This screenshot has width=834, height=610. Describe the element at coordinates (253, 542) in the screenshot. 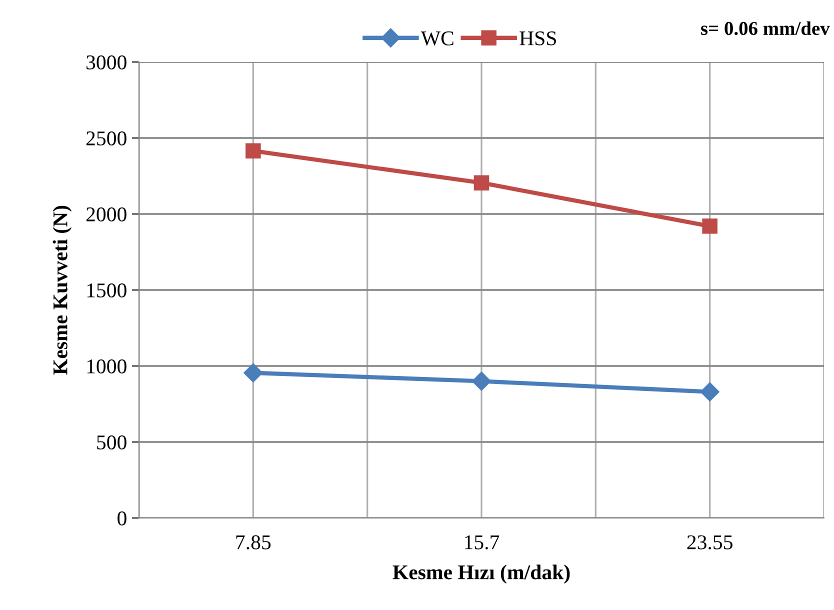

I see `x-tick-label: 7.85` at that location.